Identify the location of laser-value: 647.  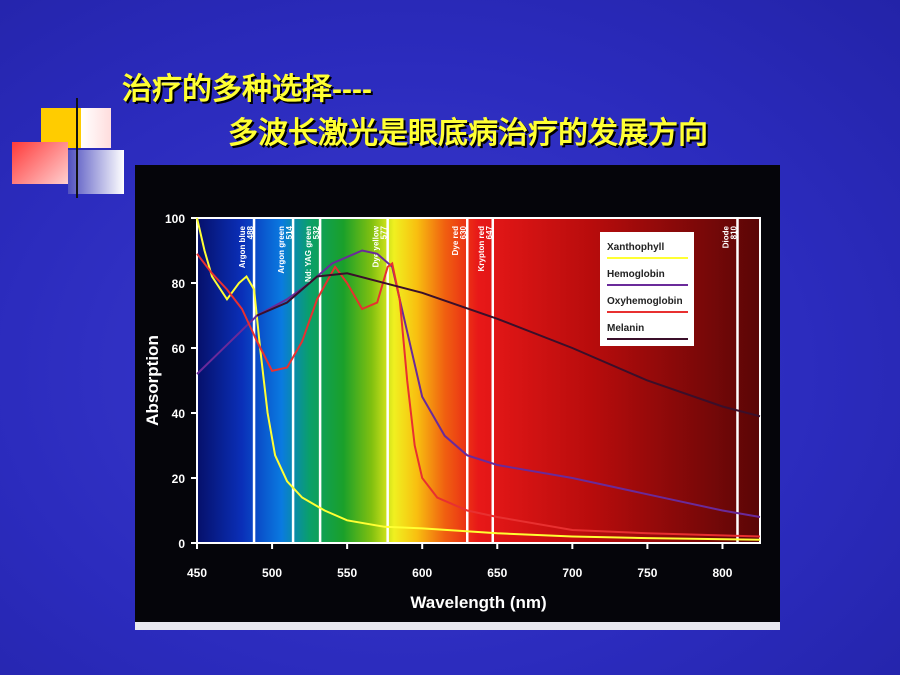
(489, 232).